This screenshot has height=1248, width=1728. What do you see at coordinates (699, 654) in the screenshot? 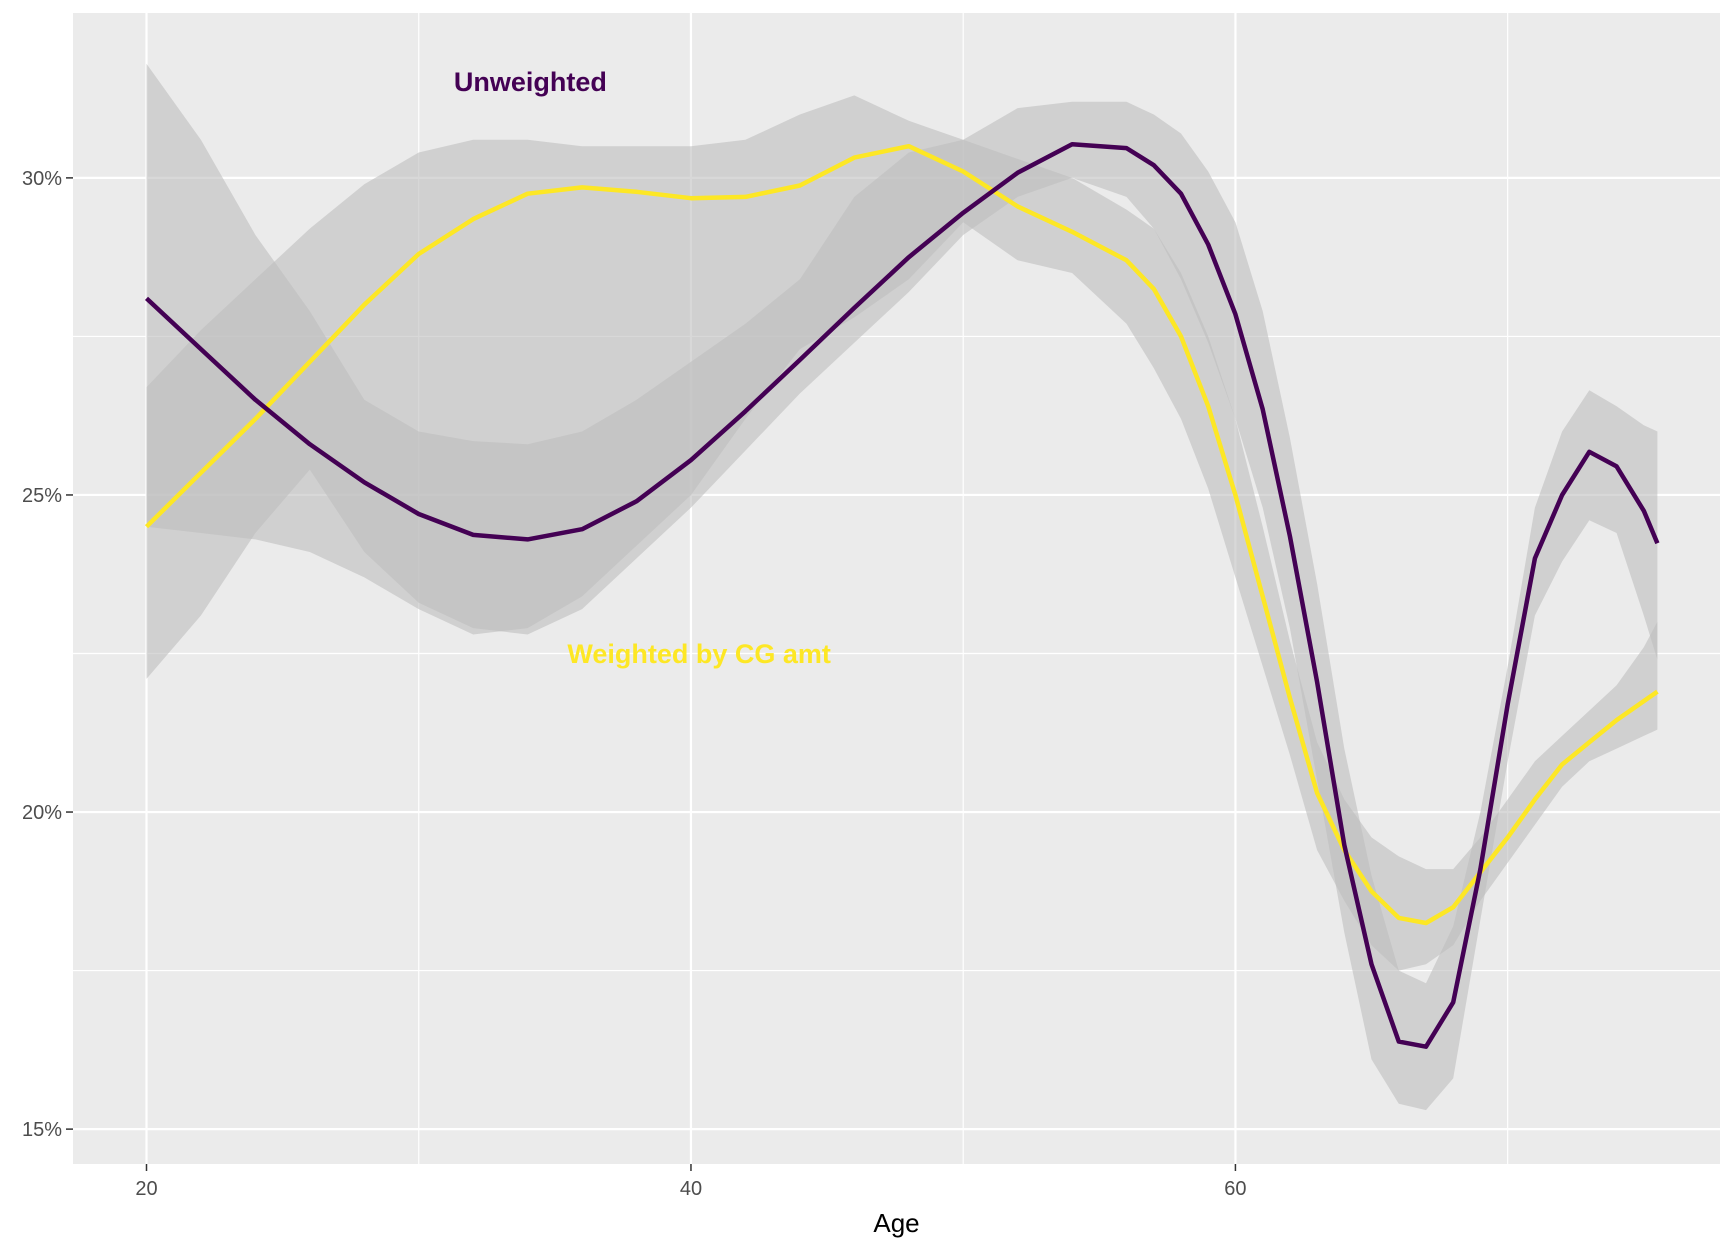
I see `weighted-annotation-label: Weighted by CG amt` at bounding box center [699, 654].